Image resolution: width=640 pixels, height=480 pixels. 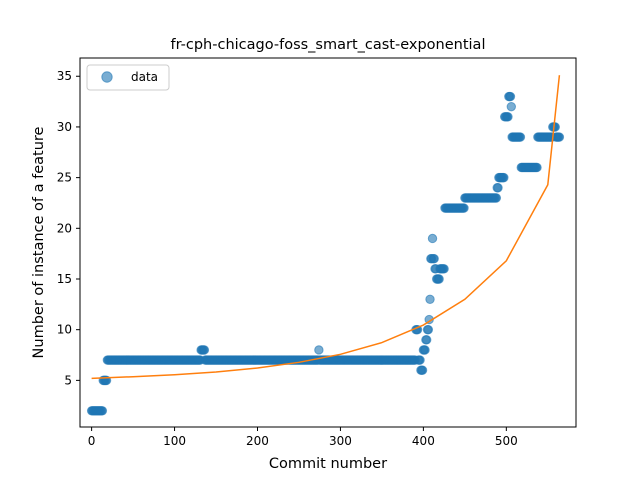 What do you see at coordinates (303, 437) in the screenshot?
I see `x-axis: 0 100 200 300 400 500` at bounding box center [303, 437].